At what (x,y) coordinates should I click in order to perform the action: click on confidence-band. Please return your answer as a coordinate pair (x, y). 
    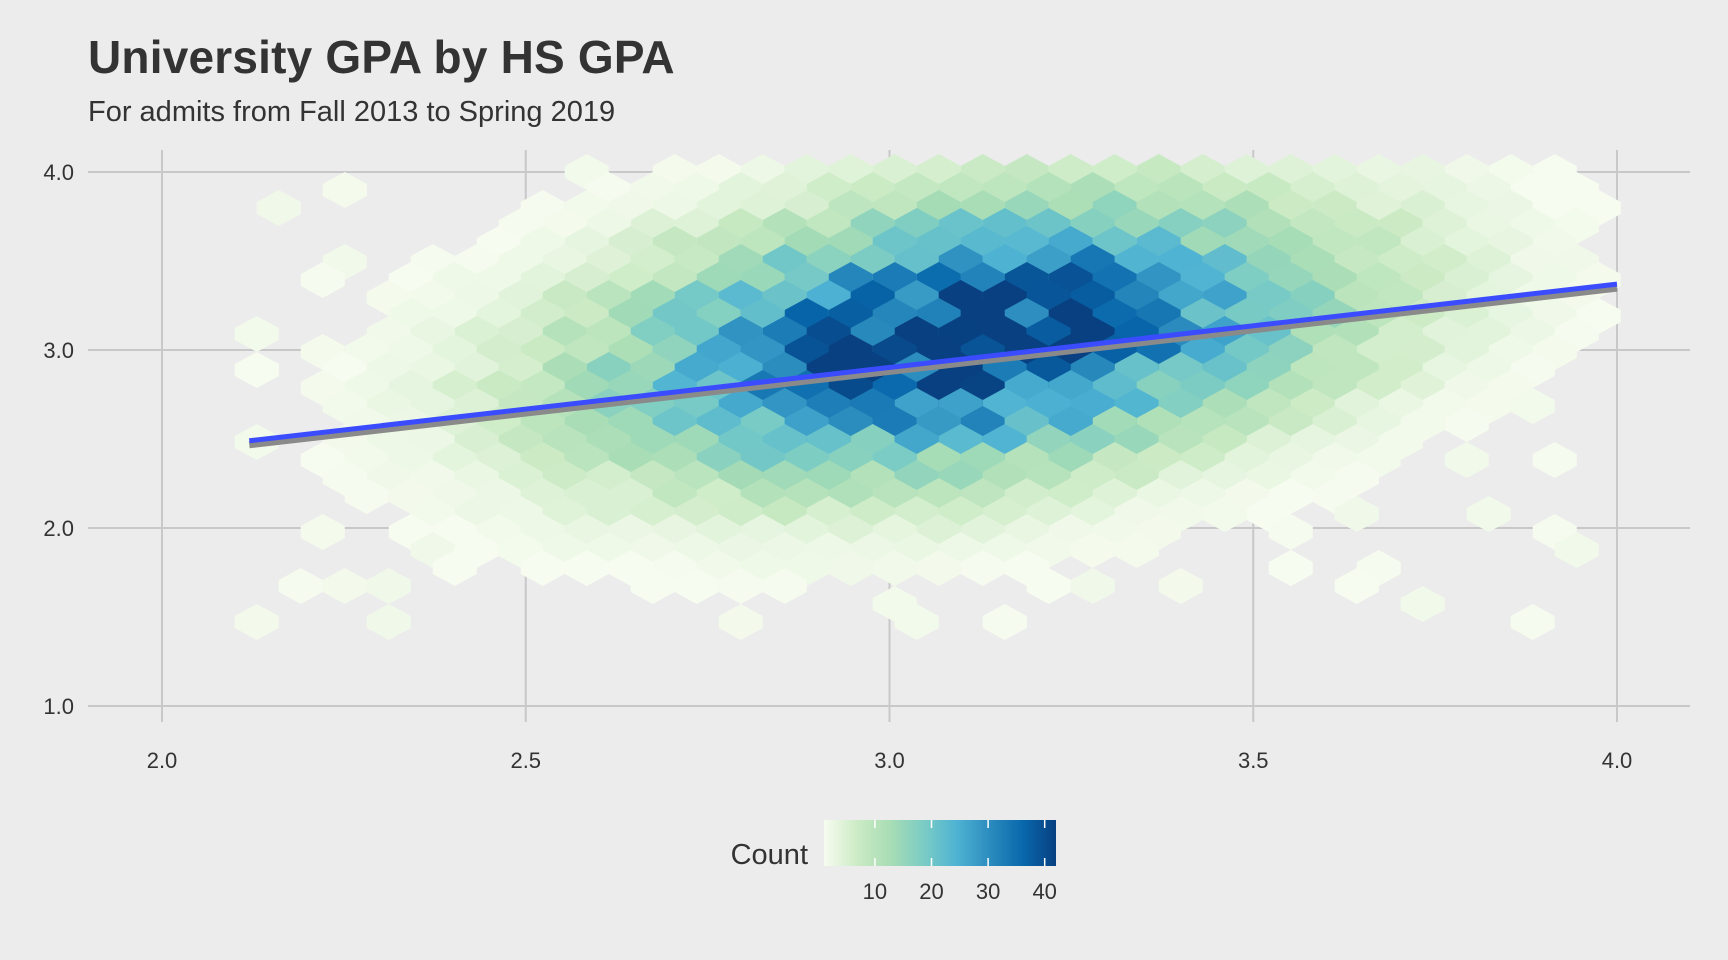
    Looking at the image, I should click on (933, 366).